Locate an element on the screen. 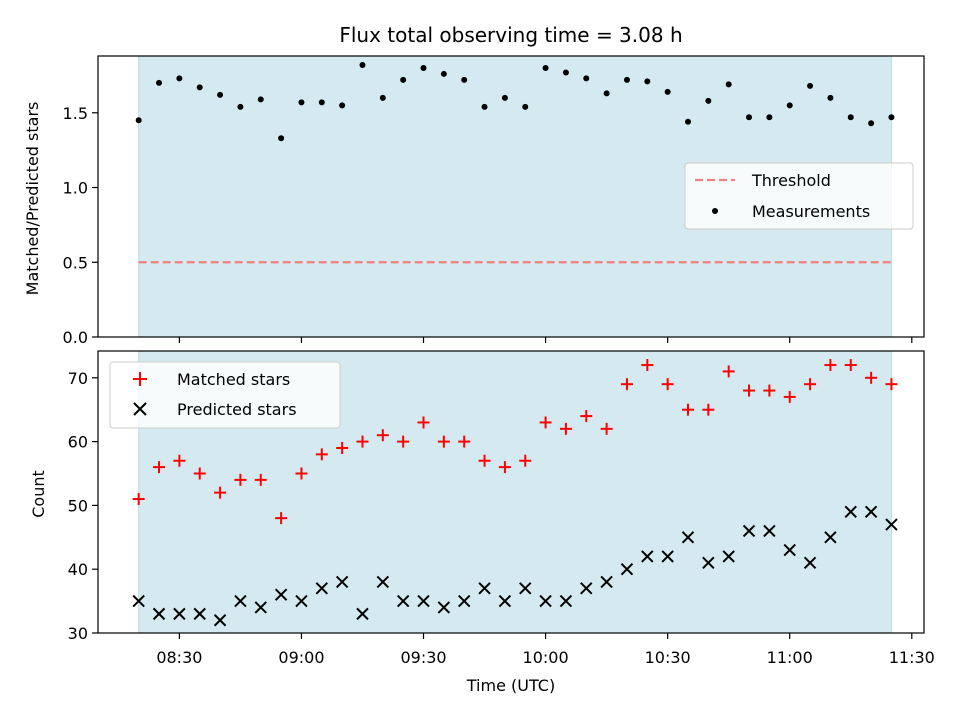 This screenshot has height=720, width=960. top-ytick-label: 1.5 is located at coordinates (75, 113).